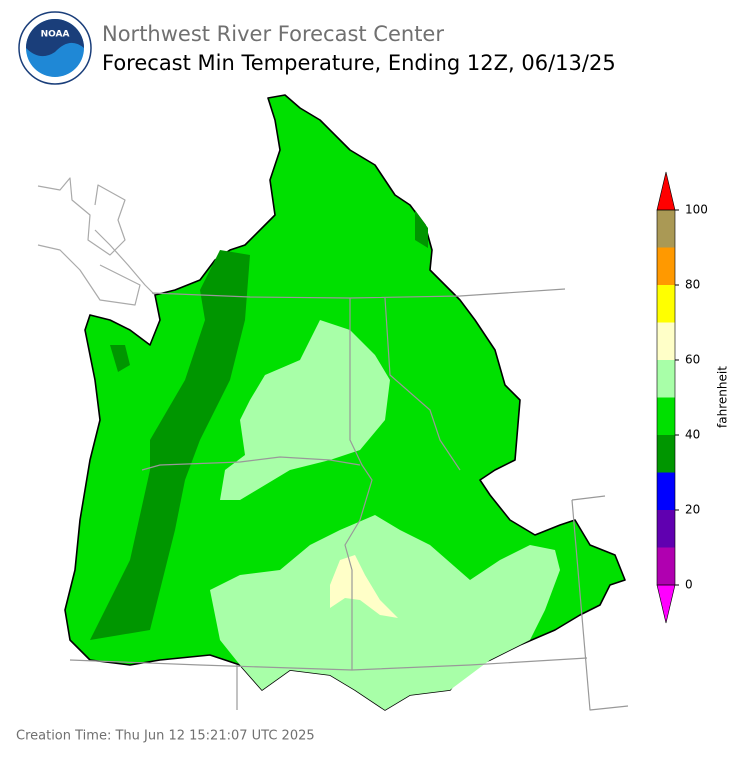  Describe the element at coordinates (692, 510) in the screenshot. I see `colorbar-tick-label: 20` at that location.